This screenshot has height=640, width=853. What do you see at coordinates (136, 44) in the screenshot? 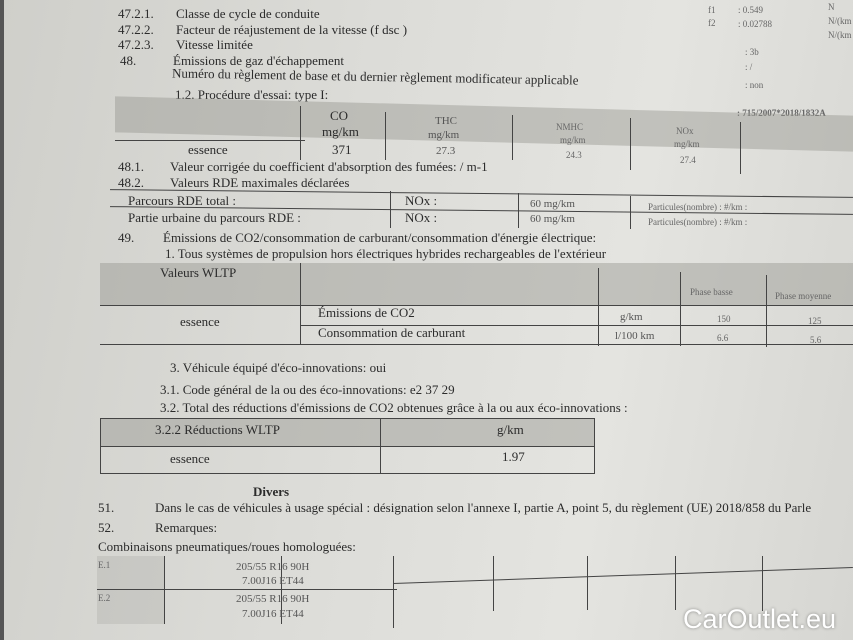
I see `line-num: 47.2.3.` at bounding box center [136, 44].